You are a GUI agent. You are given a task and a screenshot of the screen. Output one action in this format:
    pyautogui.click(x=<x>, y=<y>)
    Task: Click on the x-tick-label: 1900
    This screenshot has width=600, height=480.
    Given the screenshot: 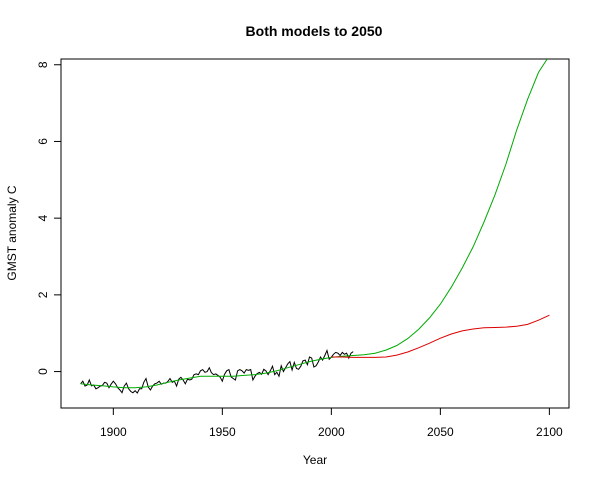 What is the action you would take?
    pyautogui.click(x=113, y=432)
    